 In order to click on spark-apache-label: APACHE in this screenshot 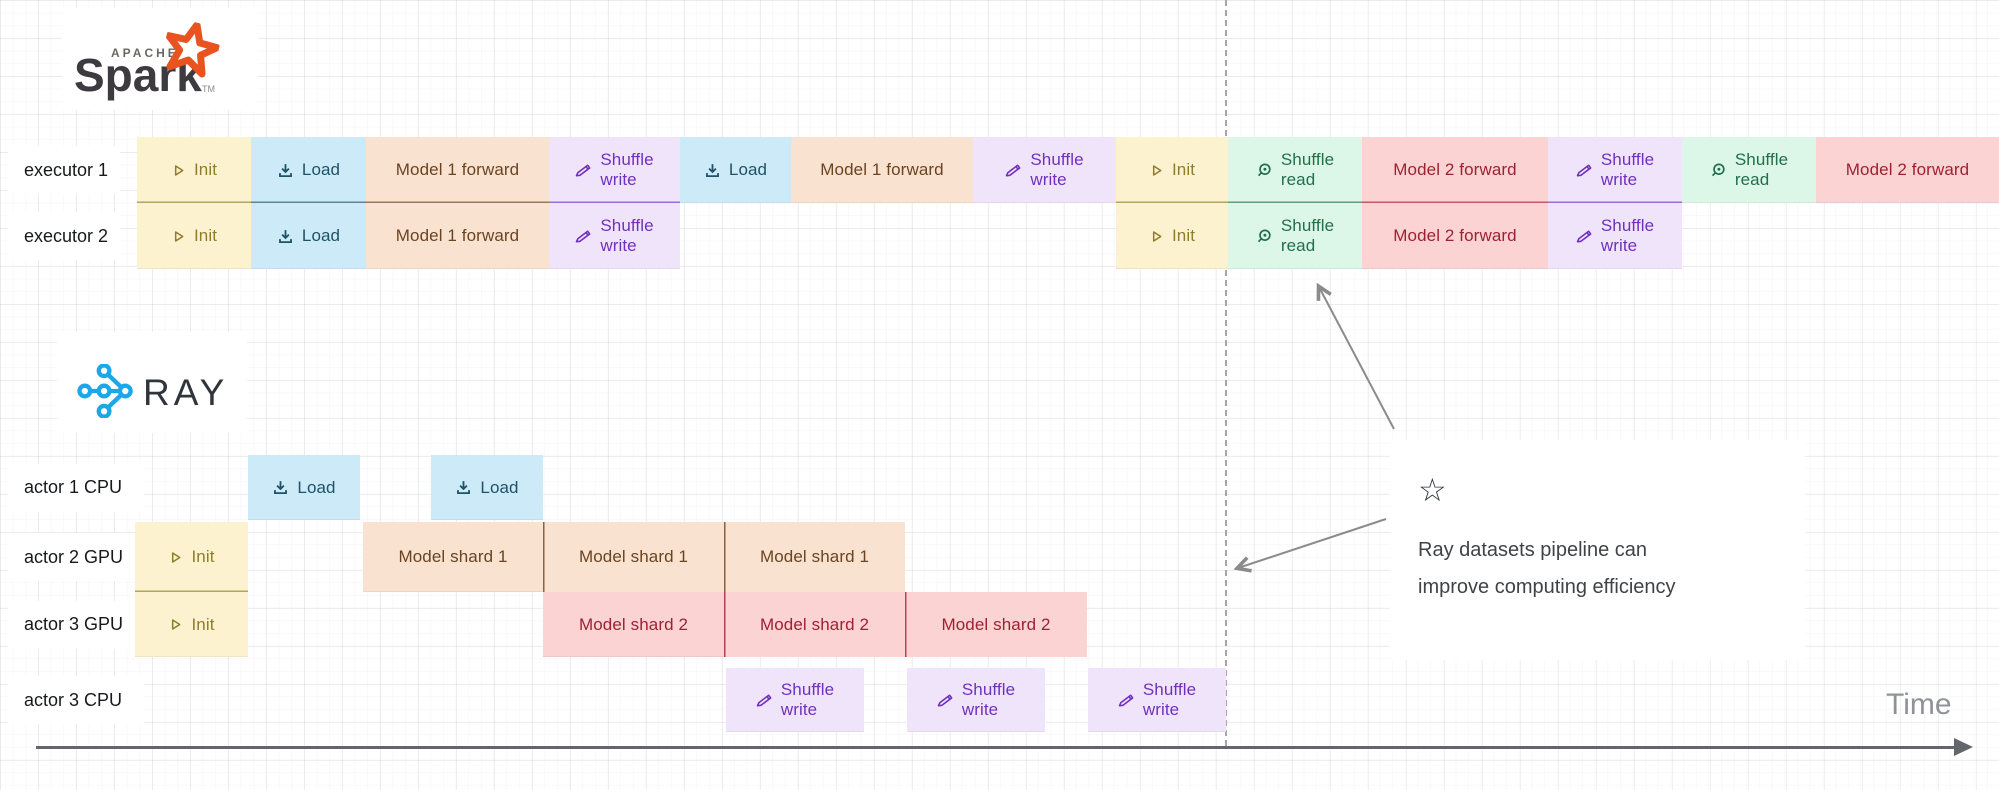, I will do `click(145, 53)`.